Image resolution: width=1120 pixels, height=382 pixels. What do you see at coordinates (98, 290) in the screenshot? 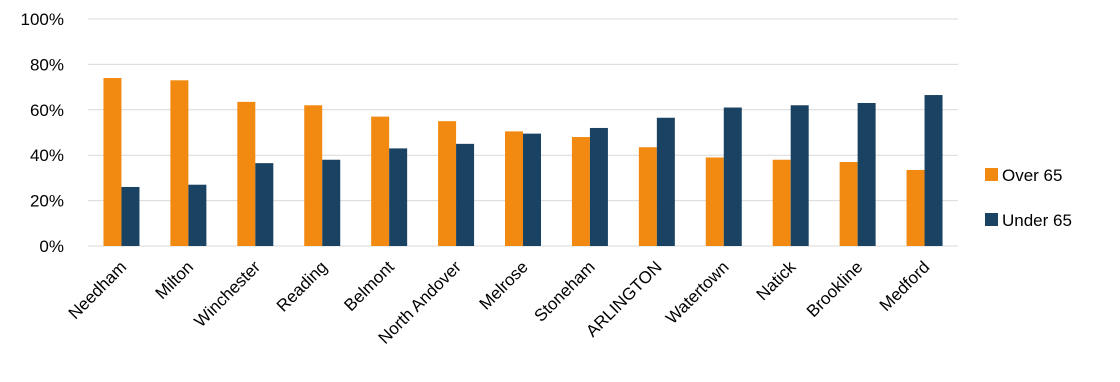
I see `x-category-label: Needham` at bounding box center [98, 290].